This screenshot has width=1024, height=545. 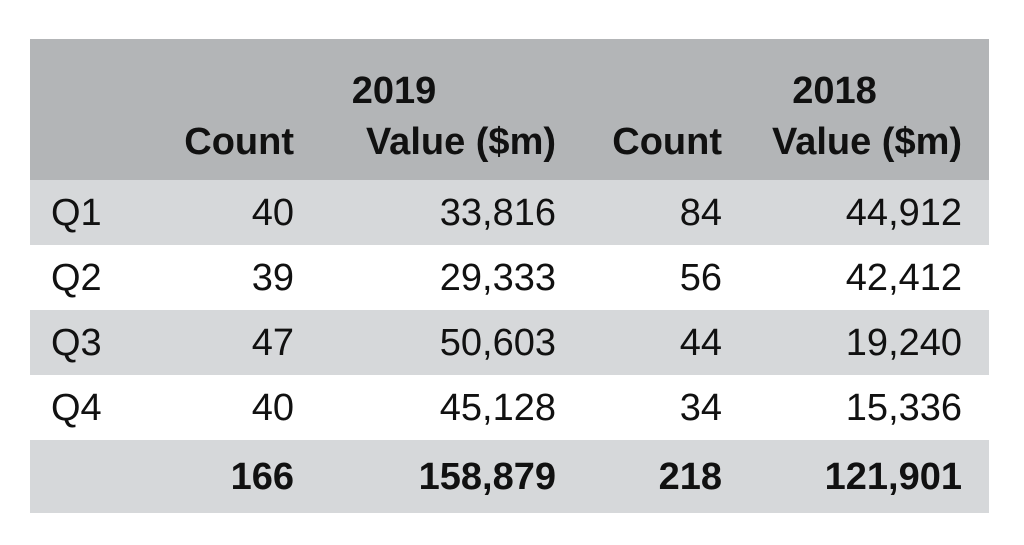 What do you see at coordinates (461, 142) in the screenshot?
I see `column-header-value-2019: Value ($m)` at bounding box center [461, 142].